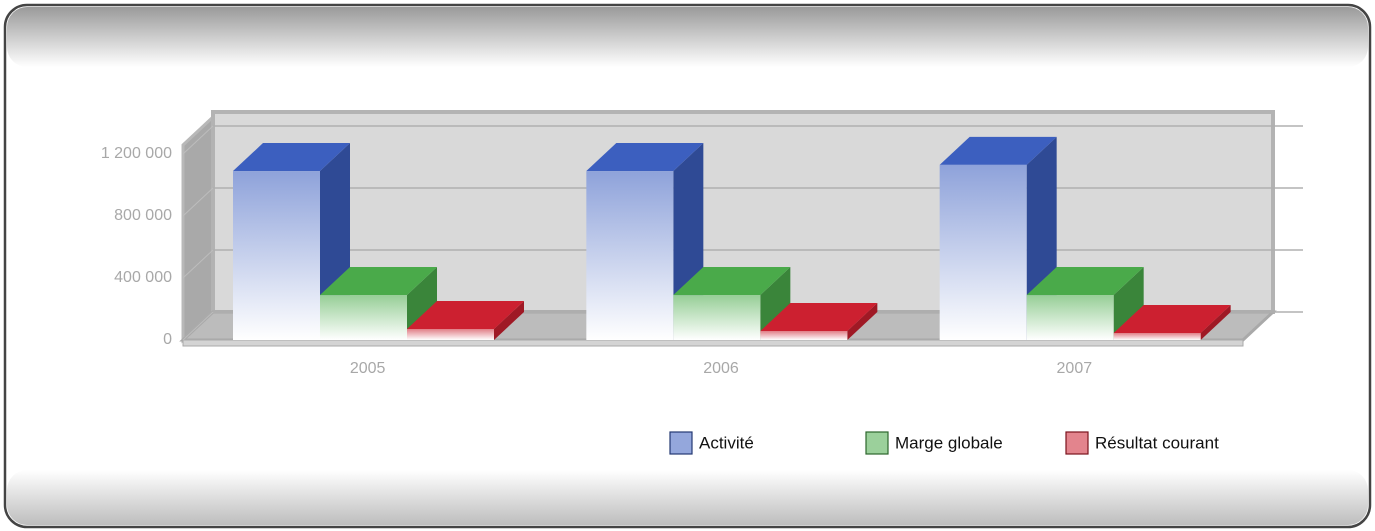 The image size is (1375, 531). What do you see at coordinates (713, 343) in the screenshot?
I see `floor-edge` at bounding box center [713, 343].